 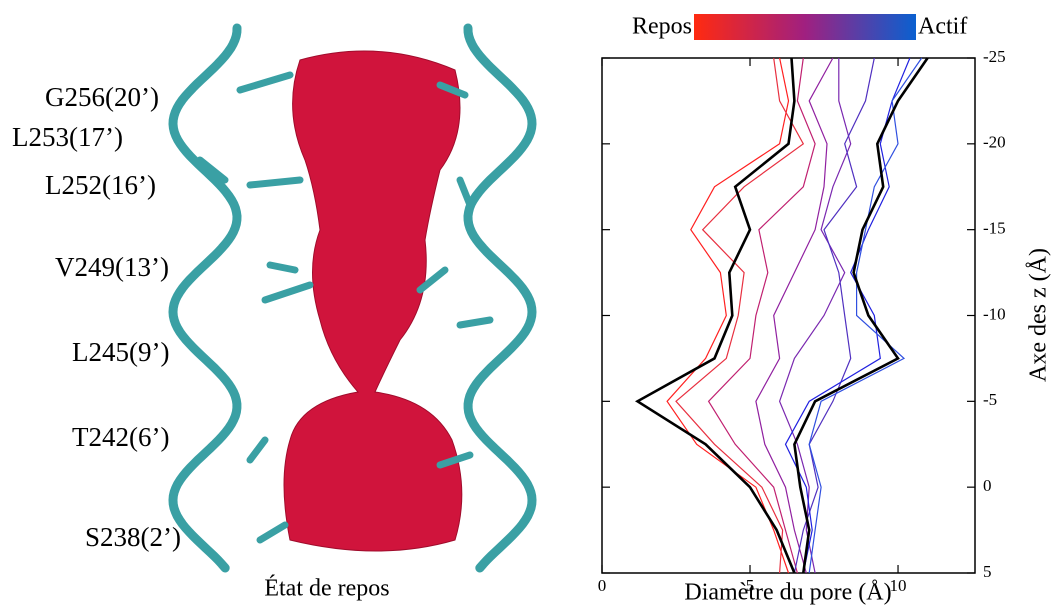 I want to click on y-tick-label: -5, so click(x=990, y=399).